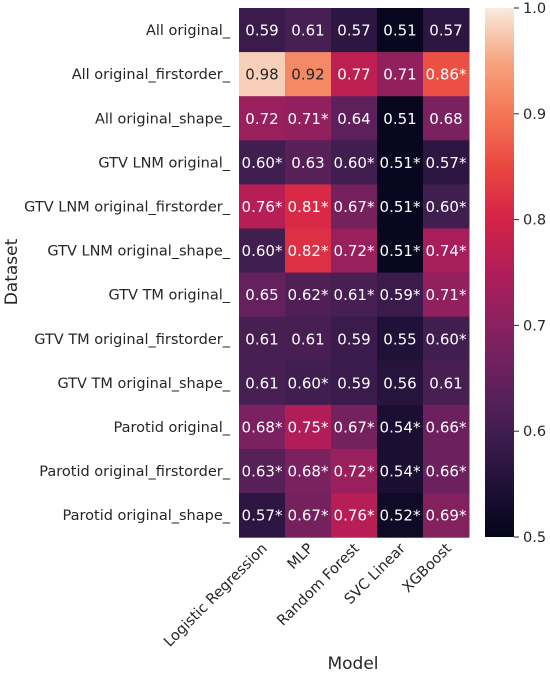 The width and height of the screenshot is (550, 678). What do you see at coordinates (261, 295) in the screenshot?
I see `cell-annotation: 0.65` at bounding box center [261, 295].